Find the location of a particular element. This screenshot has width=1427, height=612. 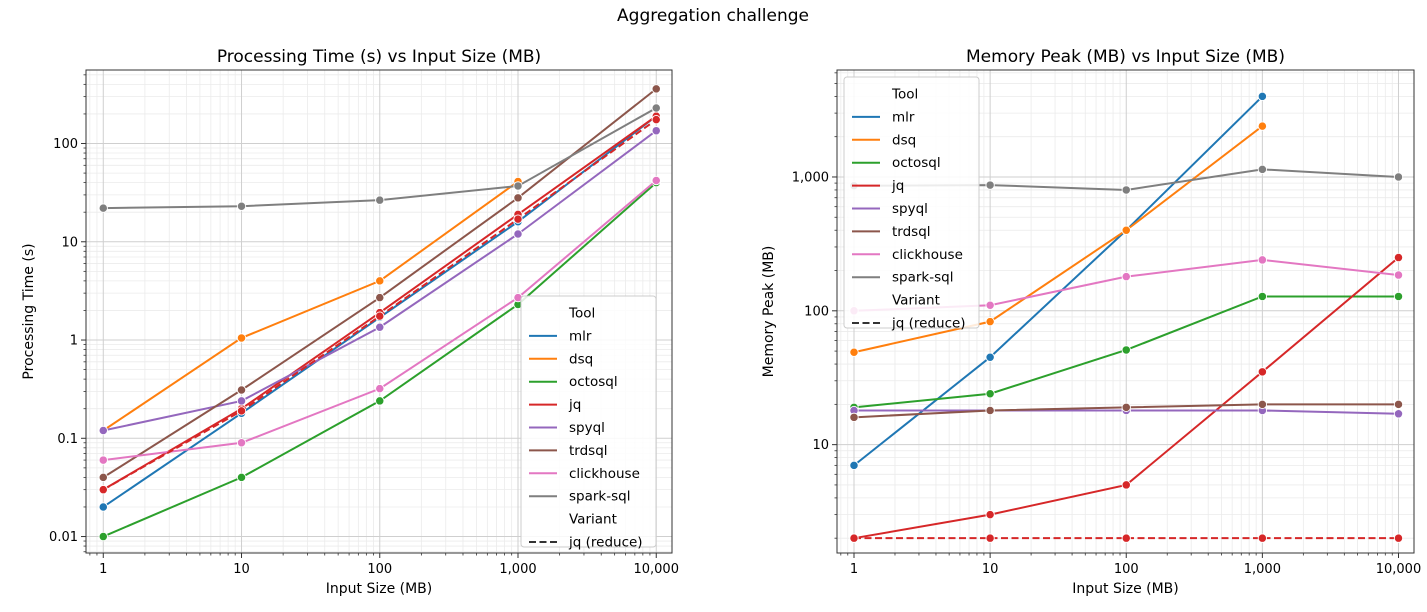

y-tick-label: 1 is located at coordinates (74, 341).